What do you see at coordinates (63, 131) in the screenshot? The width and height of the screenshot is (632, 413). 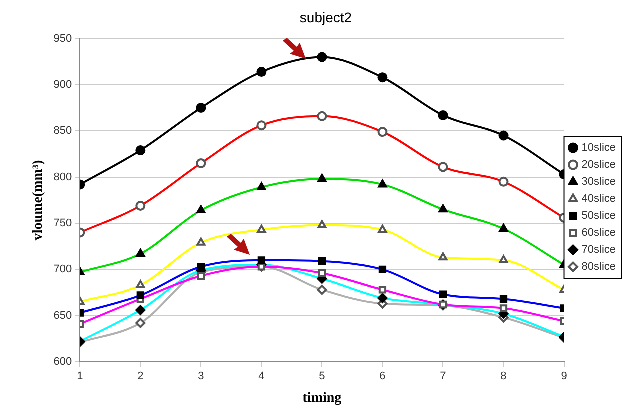 I see `y-tick-label: 850` at bounding box center [63, 131].